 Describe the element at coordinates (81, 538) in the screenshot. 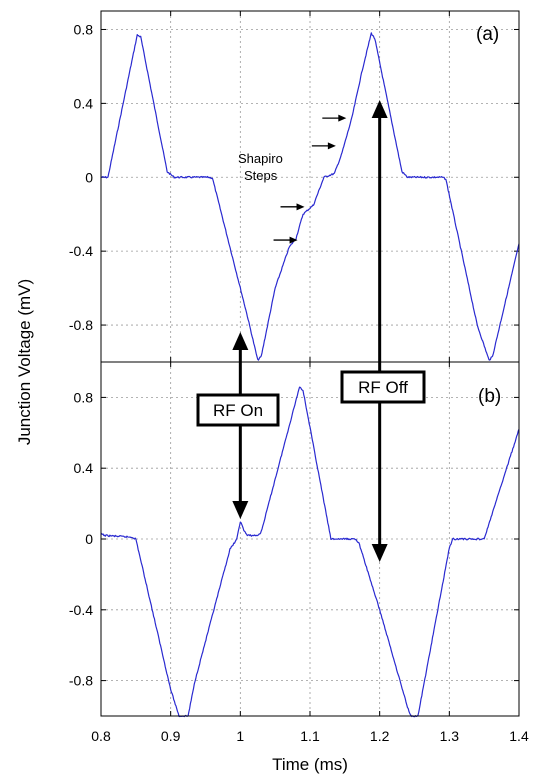

I see `y-ticks-b: 0.8 0.4 0 -0.4 -0.8` at that location.